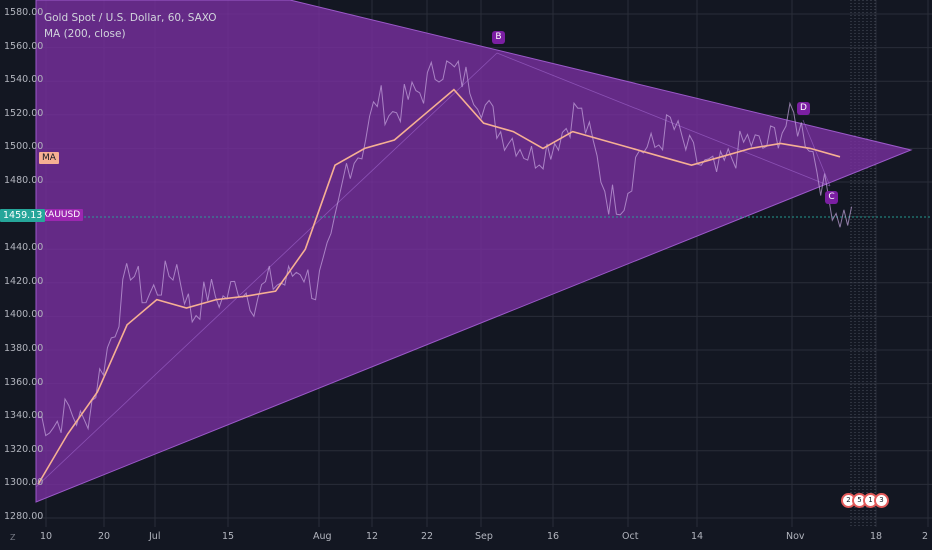 The image size is (932, 550). What do you see at coordinates (24, 416) in the screenshot?
I see `price-axis-label: 1340.00` at bounding box center [24, 416].